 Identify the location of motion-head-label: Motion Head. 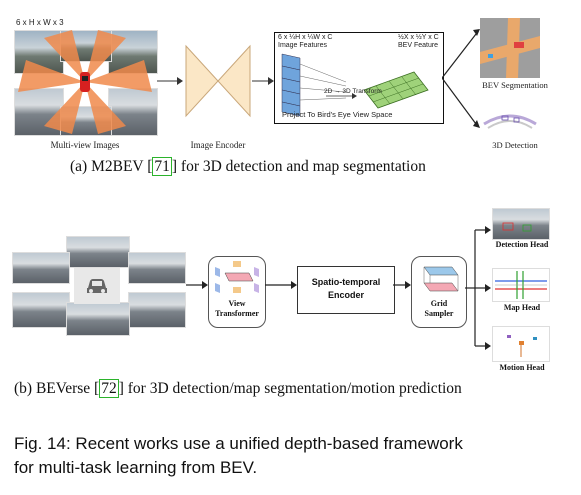
(522, 367).